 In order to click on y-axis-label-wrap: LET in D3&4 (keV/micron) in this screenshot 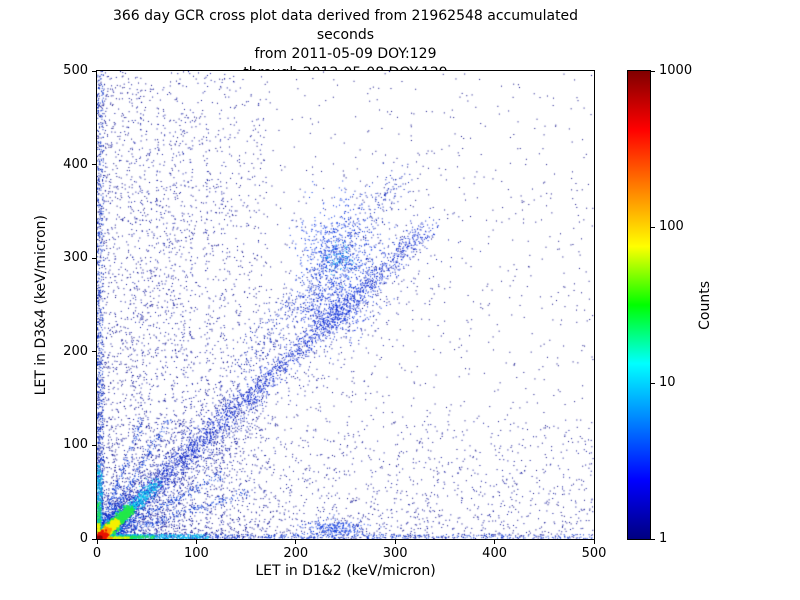, I will do `click(41, 305)`.